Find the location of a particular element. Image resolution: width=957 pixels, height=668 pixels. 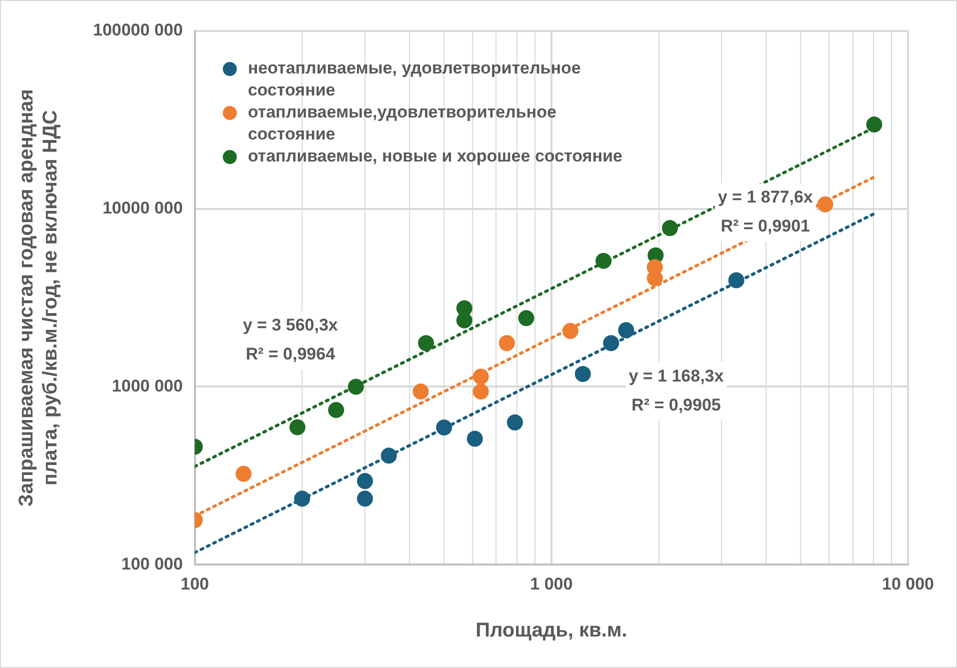

y-axis-title: Запрашиваемая чистая годовая арендная плата, руб./кв.м./год, не включая НДС is located at coordinates (39, 298).